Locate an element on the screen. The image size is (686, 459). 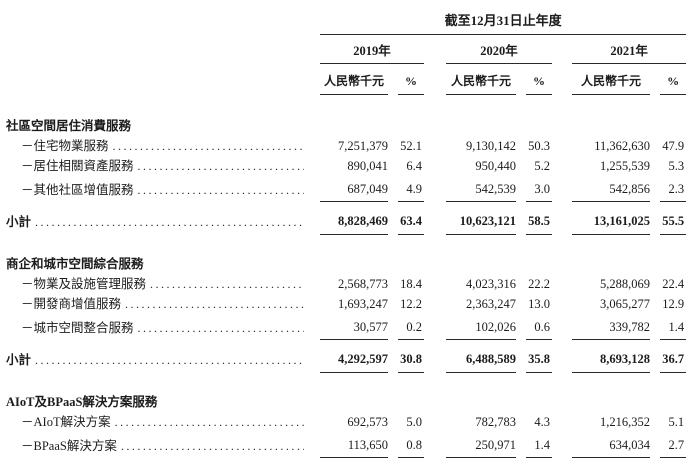
value-cell: 806,223 is located at coordinates (354, 458).